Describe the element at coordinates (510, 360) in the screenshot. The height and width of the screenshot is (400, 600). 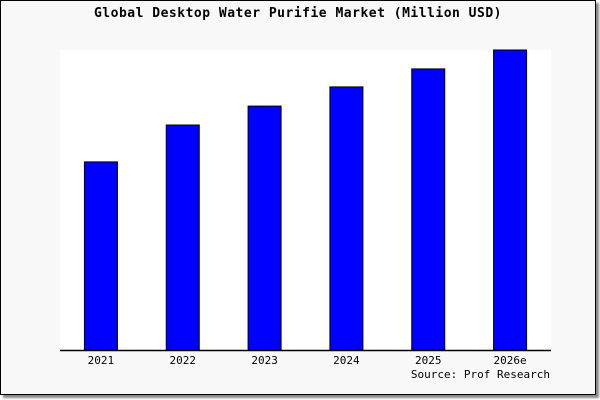
I see `x-tick-label: 2026e` at that location.